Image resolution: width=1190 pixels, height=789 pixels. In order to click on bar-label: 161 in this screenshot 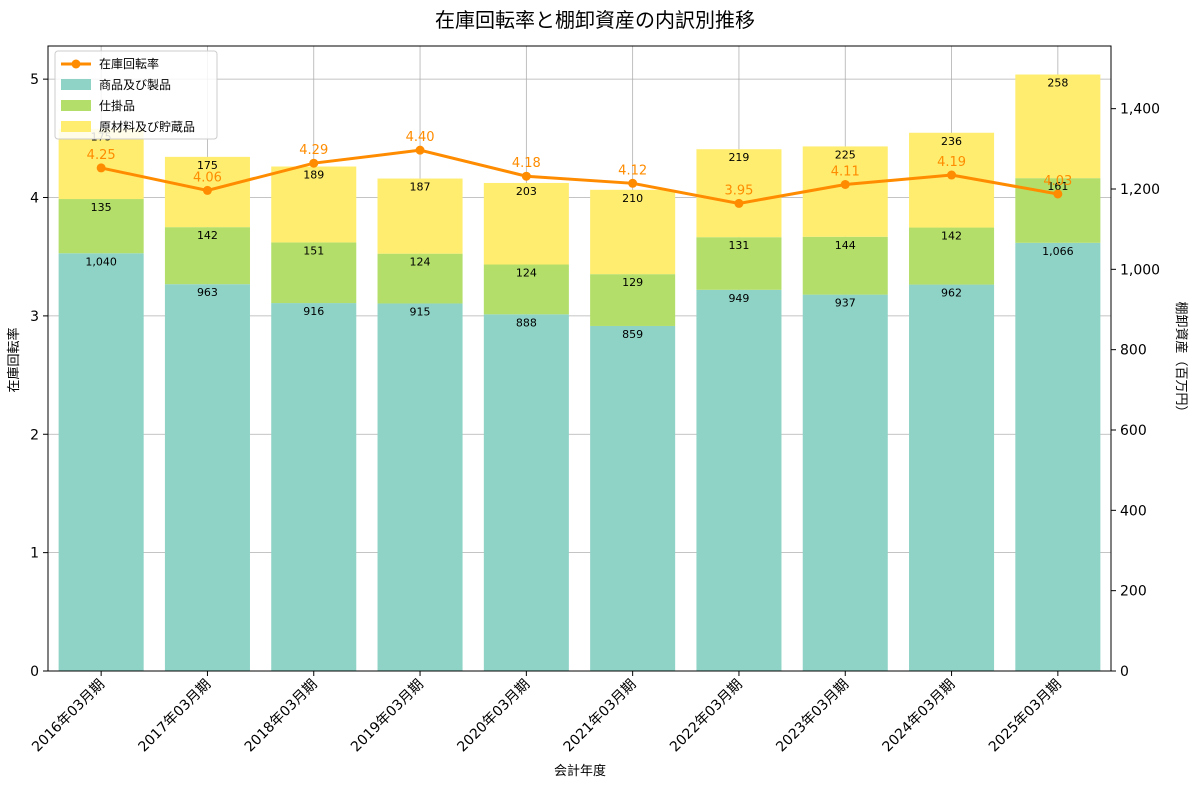, I will do `click(1057, 186)`.